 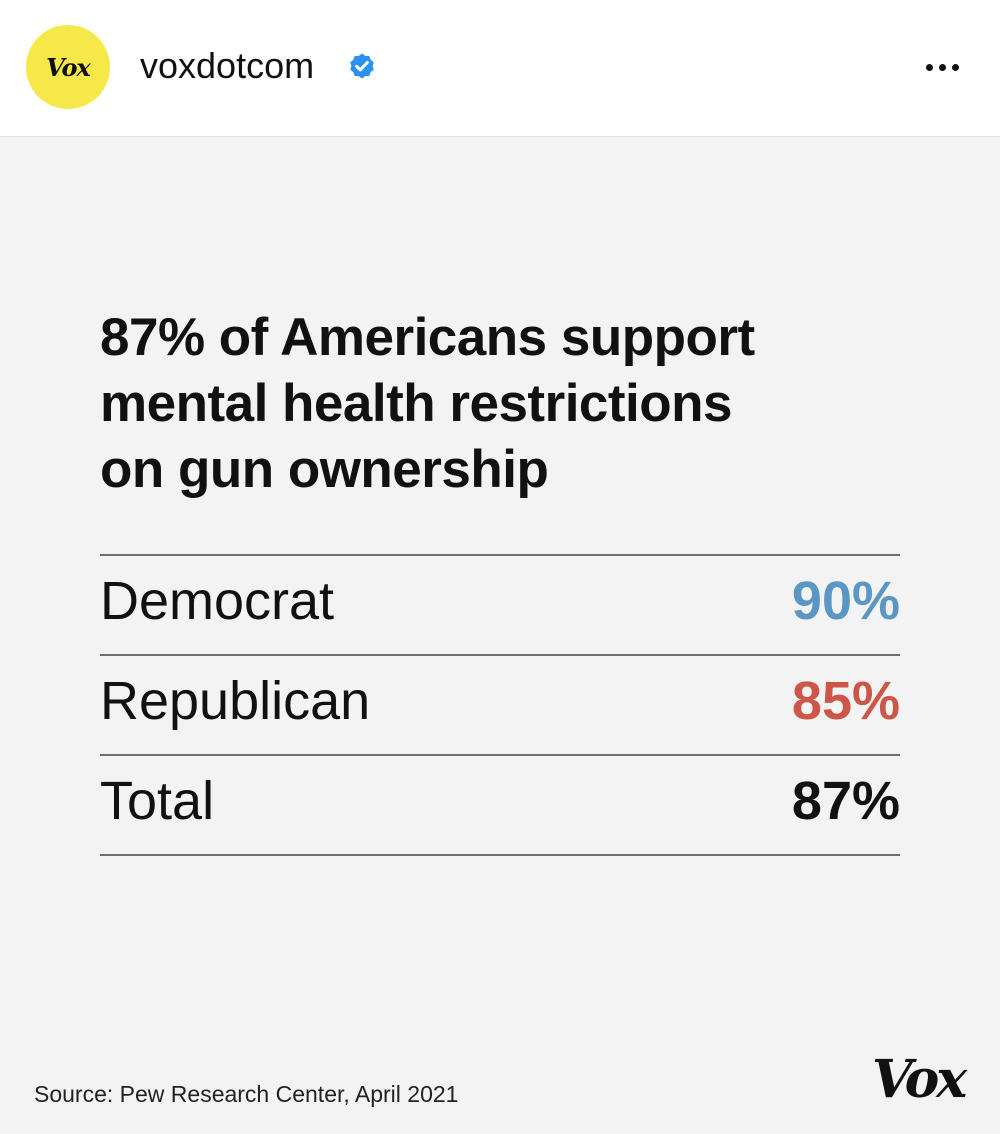 What do you see at coordinates (157, 801) in the screenshot?
I see `row-label-total: Total` at bounding box center [157, 801].